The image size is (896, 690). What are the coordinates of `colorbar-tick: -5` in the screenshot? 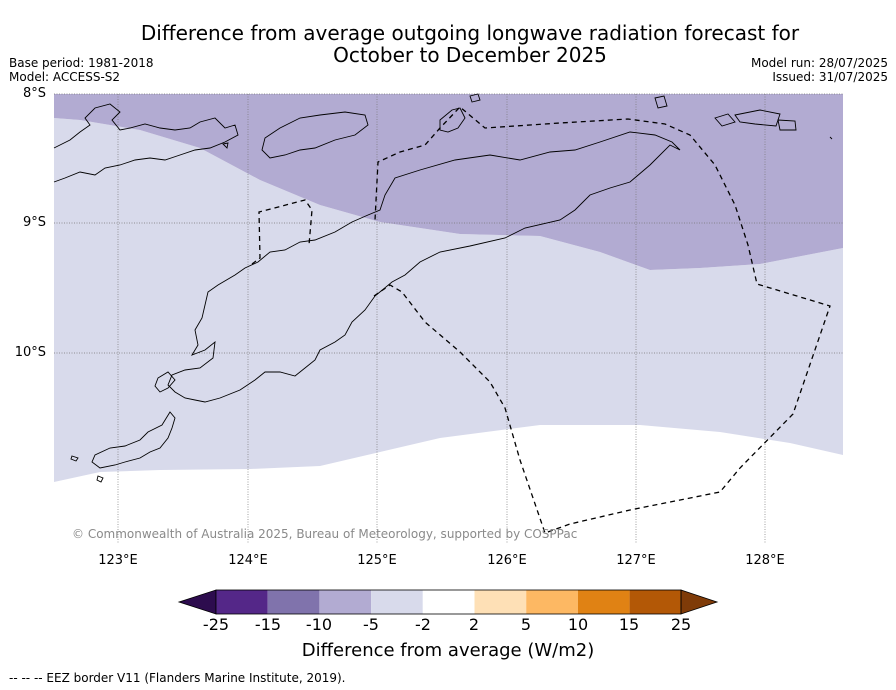 It's located at (371, 624).